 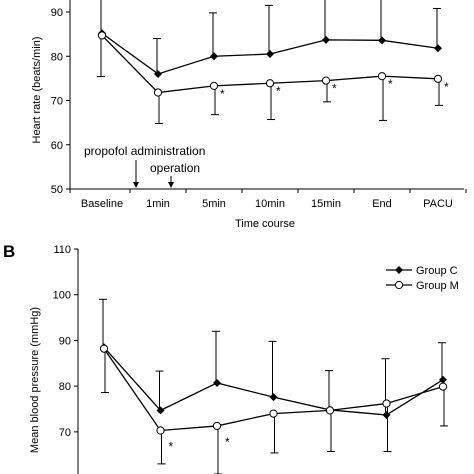 I want to click on legend-item-group-c: Group C, so click(x=422, y=271).